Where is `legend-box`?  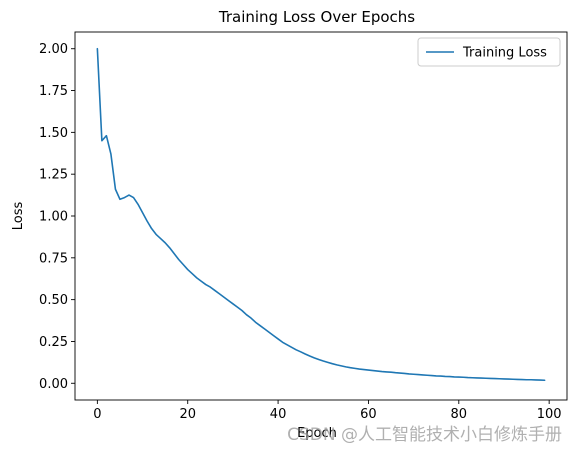
legend-box is located at coordinates (489, 52).